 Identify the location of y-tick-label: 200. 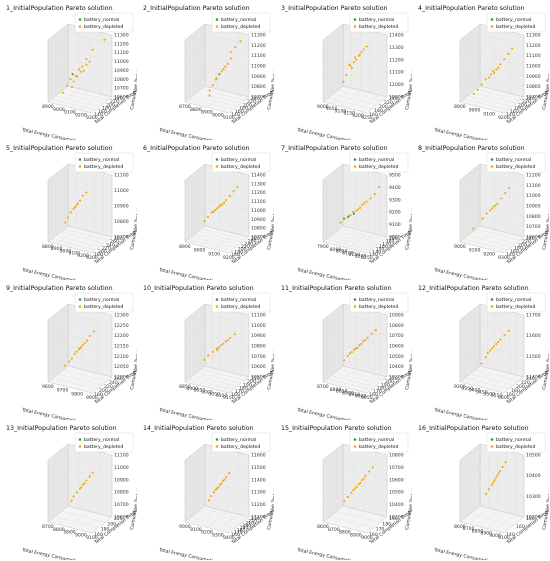
(242, 250).